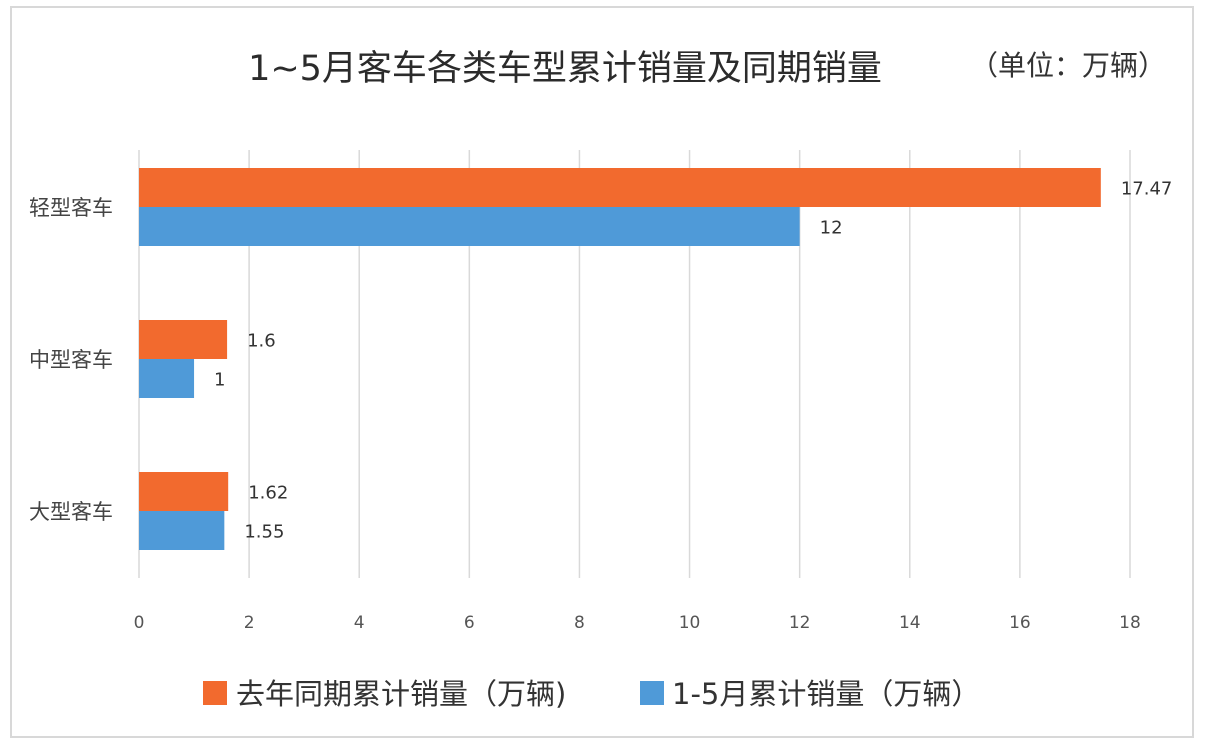 Image resolution: width=1208 pixels, height=752 pixels. What do you see at coordinates (591, 694) in the screenshot?
I see `legend: 去年同期累计销量（万辆) 1-5月累计销量（万辆）` at bounding box center [591, 694].